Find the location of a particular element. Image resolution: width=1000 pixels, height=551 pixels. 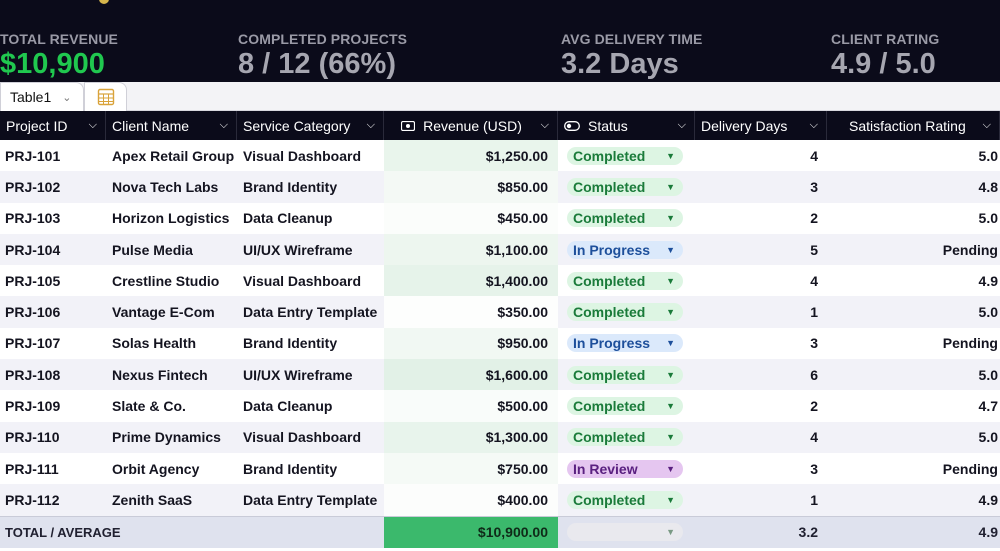

status-pill: In Review ▼ is located at coordinates (625, 468).